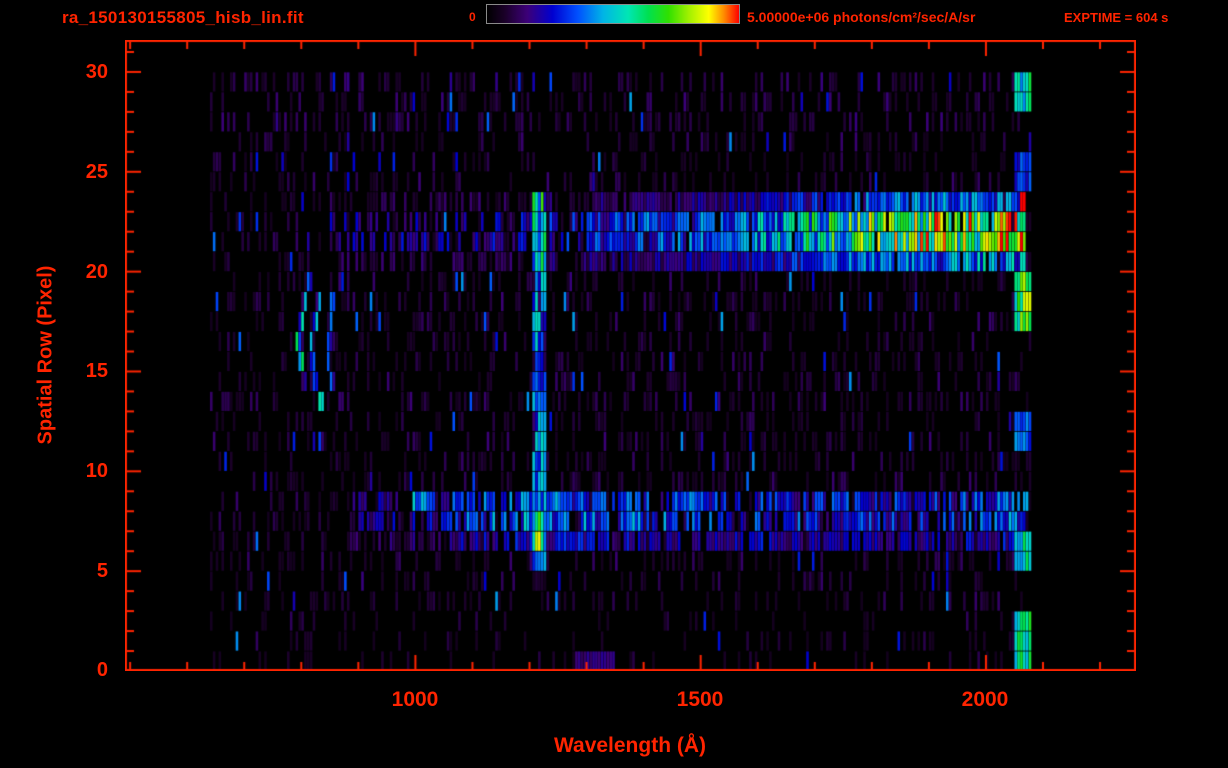  What do you see at coordinates (700, 699) in the screenshot?
I see `x-tick-label-1500: 1500` at bounding box center [700, 699].